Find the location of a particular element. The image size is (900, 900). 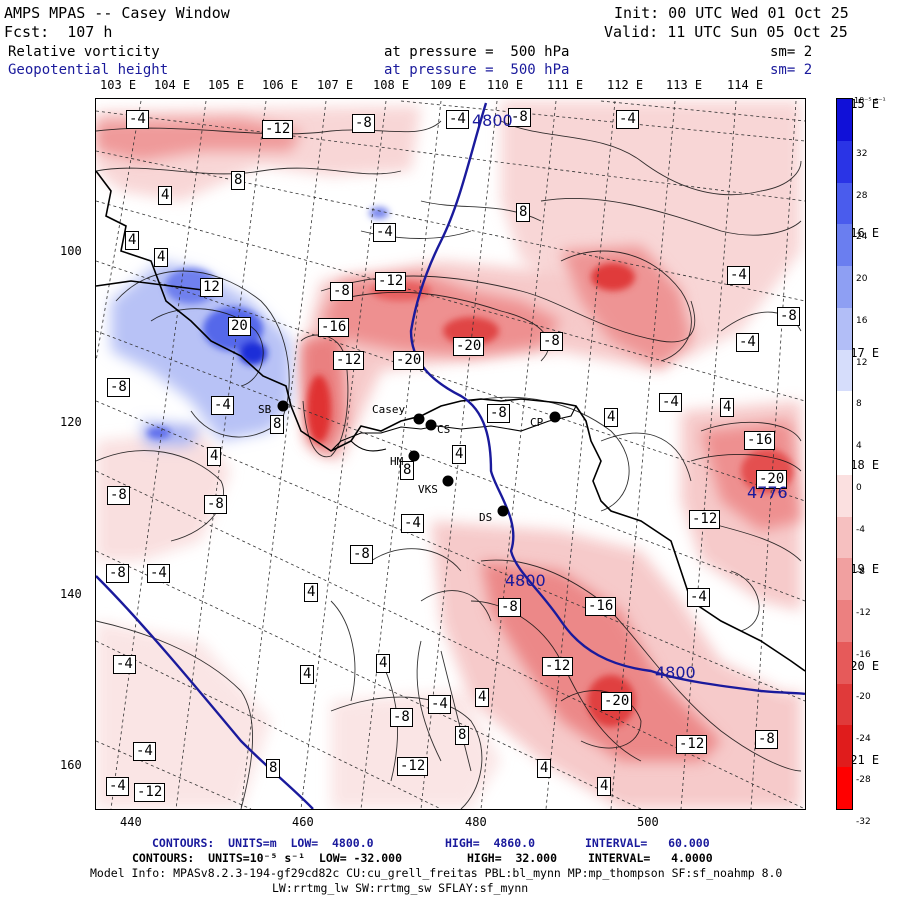

vorticity-contour-interval: INTERVAL= 4.0000 is located at coordinates (650, 858).